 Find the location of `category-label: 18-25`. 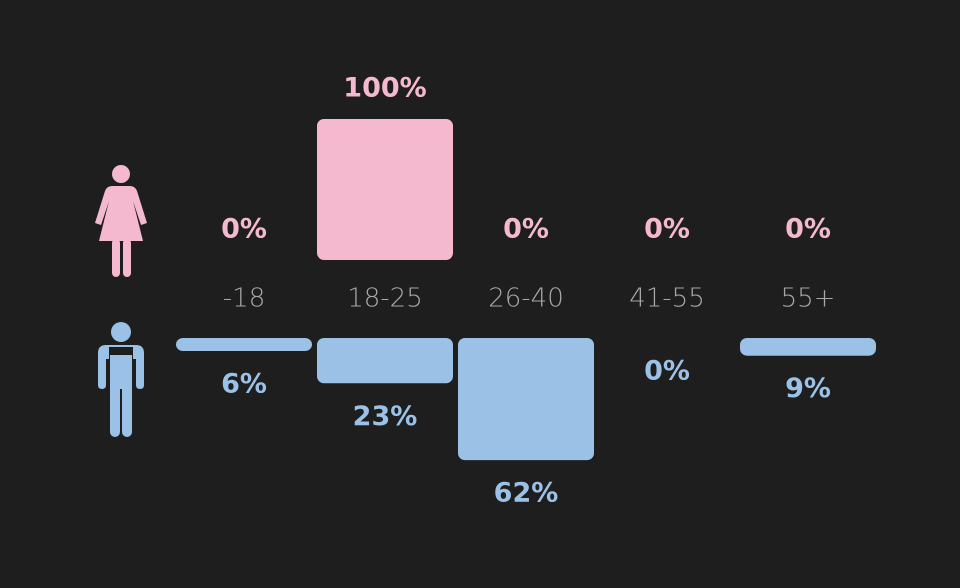

category-label: 18-25 is located at coordinates (385, 299).